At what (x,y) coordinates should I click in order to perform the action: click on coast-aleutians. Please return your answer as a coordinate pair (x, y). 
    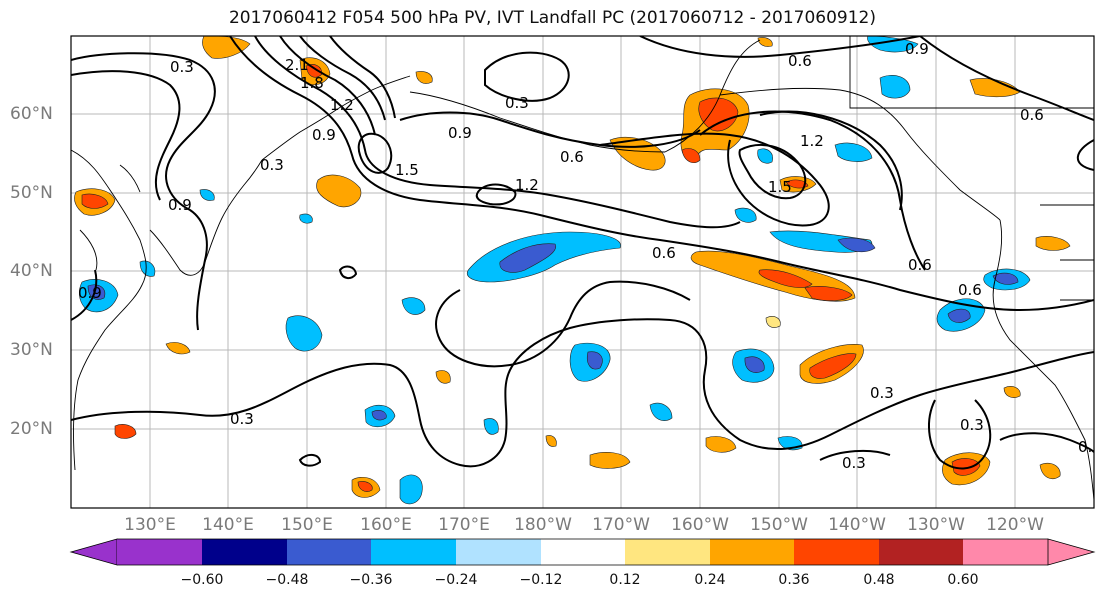
    Looking at the image, I should click on (537, 122).